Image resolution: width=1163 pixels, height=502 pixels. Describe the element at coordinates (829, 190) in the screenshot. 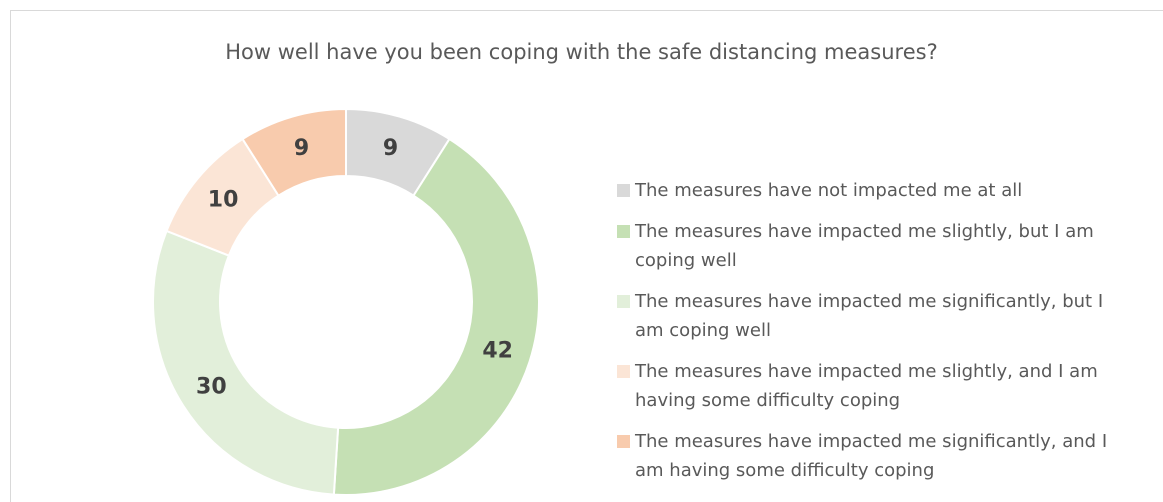

I see `legend-label: The measures have not impacted me at all` at that location.